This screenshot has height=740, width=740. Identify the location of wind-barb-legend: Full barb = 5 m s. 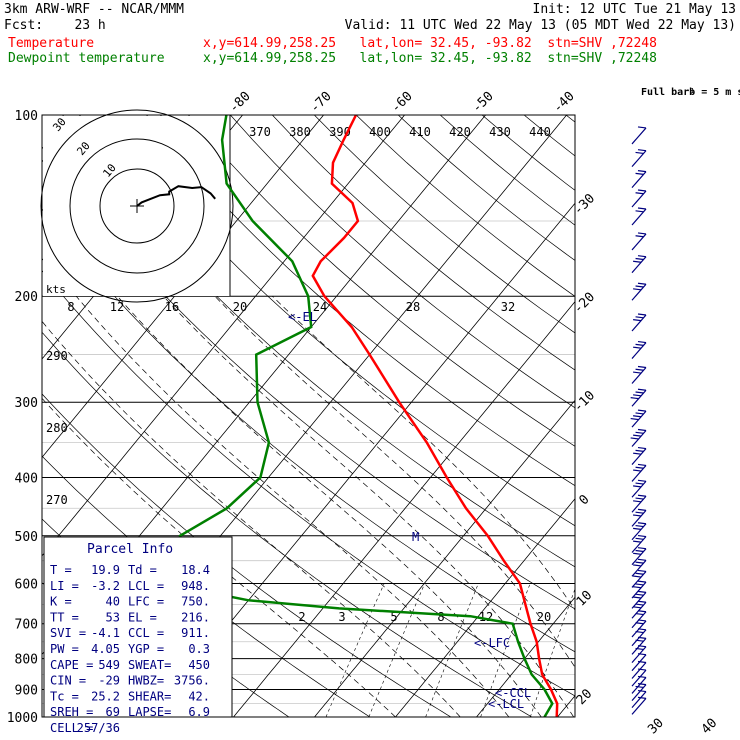
(690, 92).